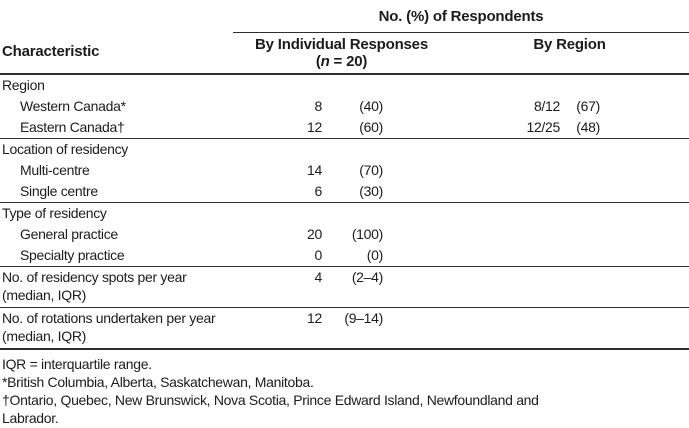 This screenshot has width=689, height=428. I want to click on cell-percent: (30), so click(352, 192).